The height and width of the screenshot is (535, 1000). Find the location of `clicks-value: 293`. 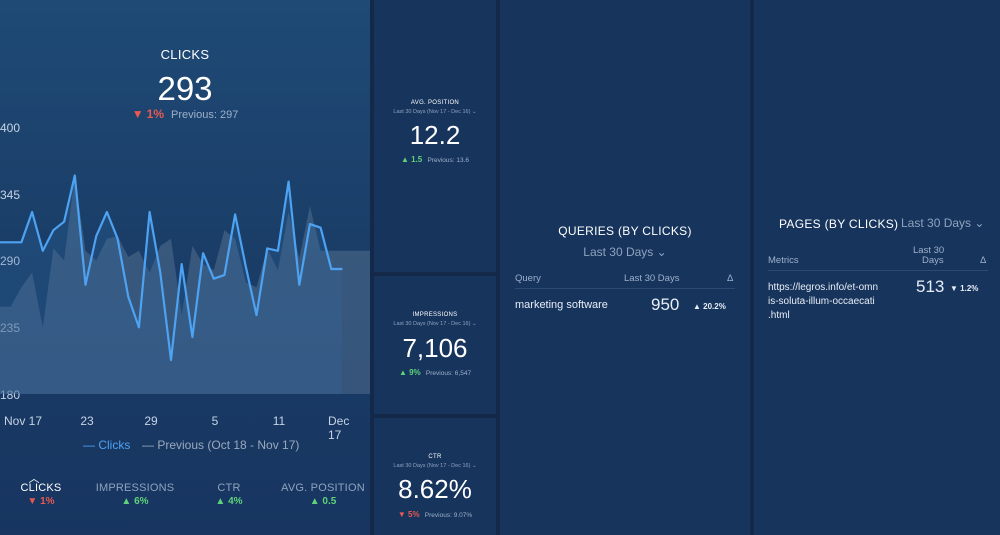

clicks-value: 293 is located at coordinates (185, 88).